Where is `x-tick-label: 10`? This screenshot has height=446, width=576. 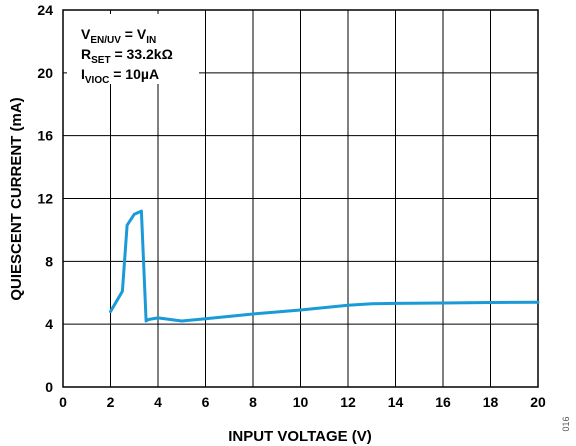 x-tick-label: 10 is located at coordinates (301, 402).